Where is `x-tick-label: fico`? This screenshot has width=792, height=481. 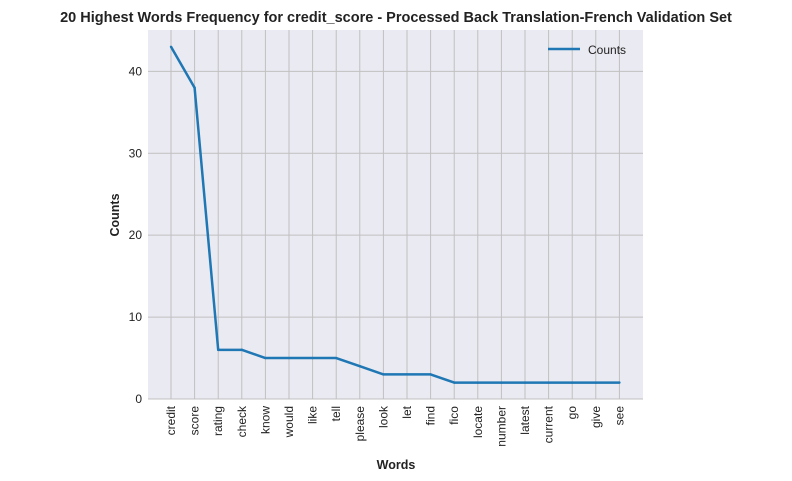 x-tick-label: fico is located at coordinates (454, 415).